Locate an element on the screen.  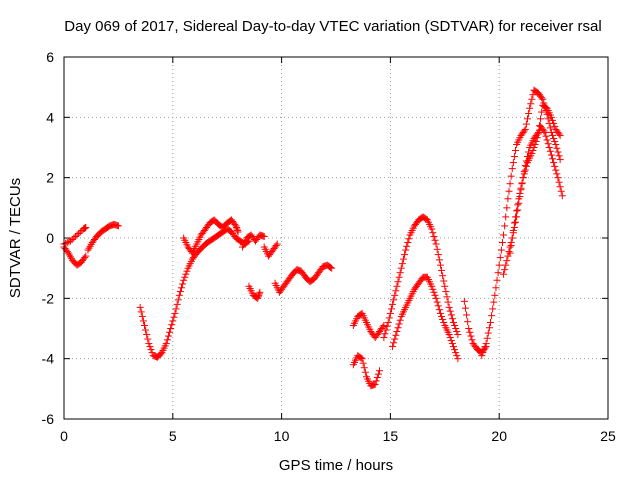
x-tick-label: 20 is located at coordinates (499, 436).